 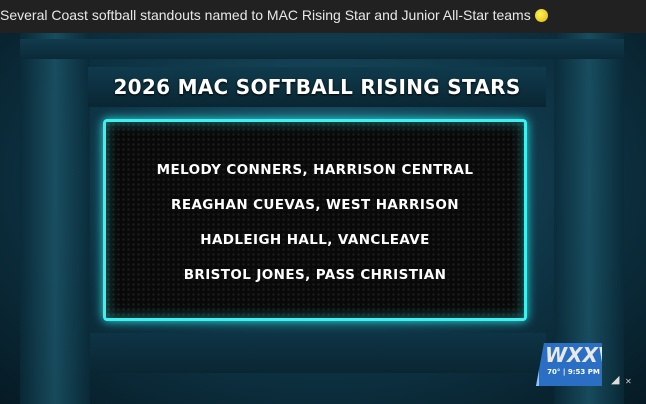 I want to click on mute-x-icon: ✕, so click(x=628, y=381).